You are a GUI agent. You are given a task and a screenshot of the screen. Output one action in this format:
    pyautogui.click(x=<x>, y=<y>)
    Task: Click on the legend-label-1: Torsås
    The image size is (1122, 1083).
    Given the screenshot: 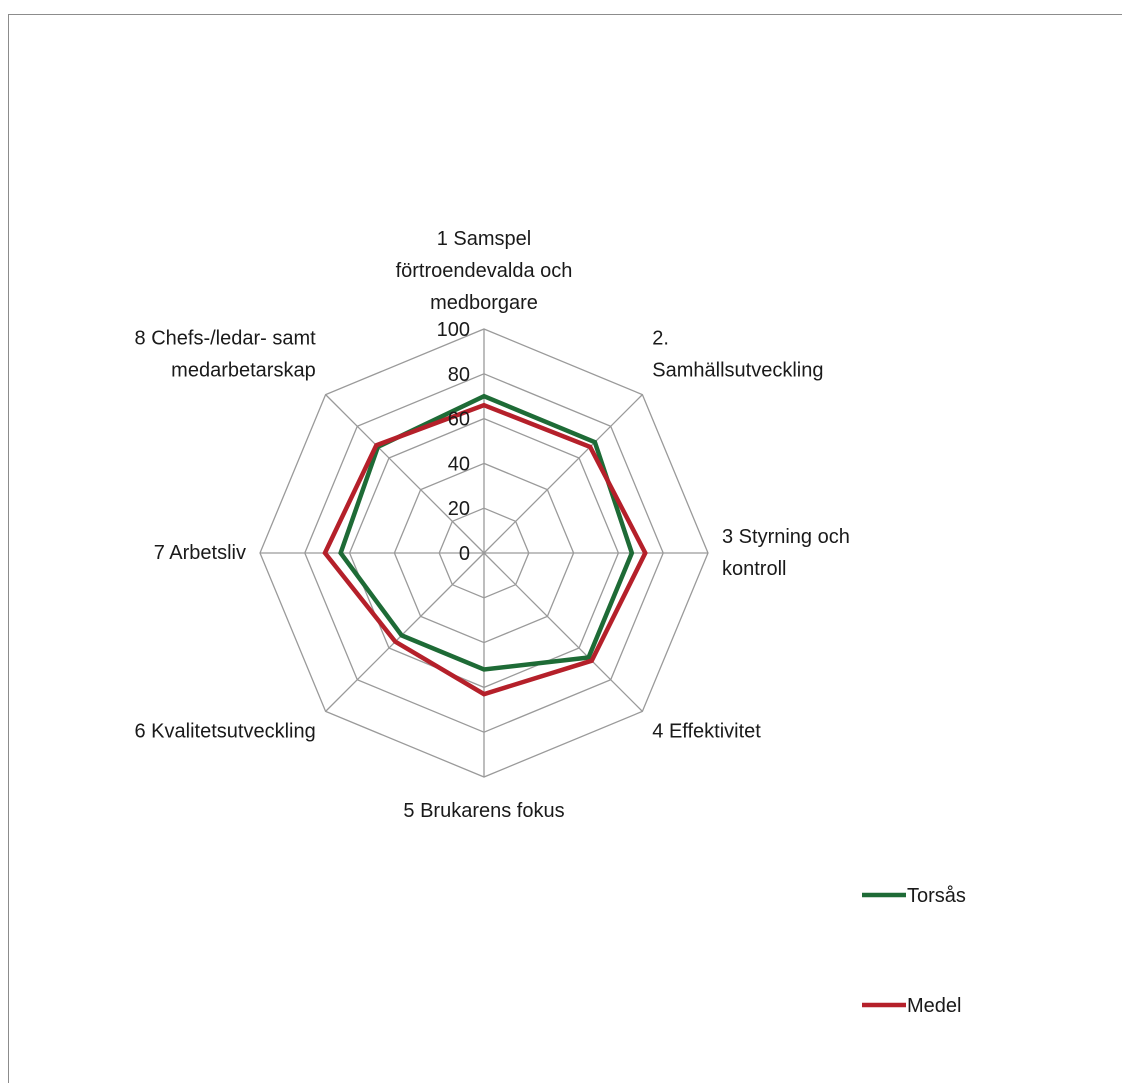 What is the action you would take?
    pyautogui.click(x=936, y=896)
    